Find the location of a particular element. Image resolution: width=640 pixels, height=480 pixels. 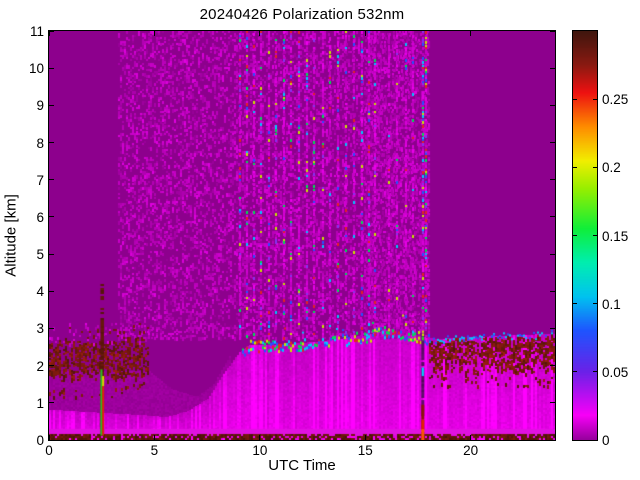

colorbar-tick-label: 0.2 is located at coordinates (611, 168).